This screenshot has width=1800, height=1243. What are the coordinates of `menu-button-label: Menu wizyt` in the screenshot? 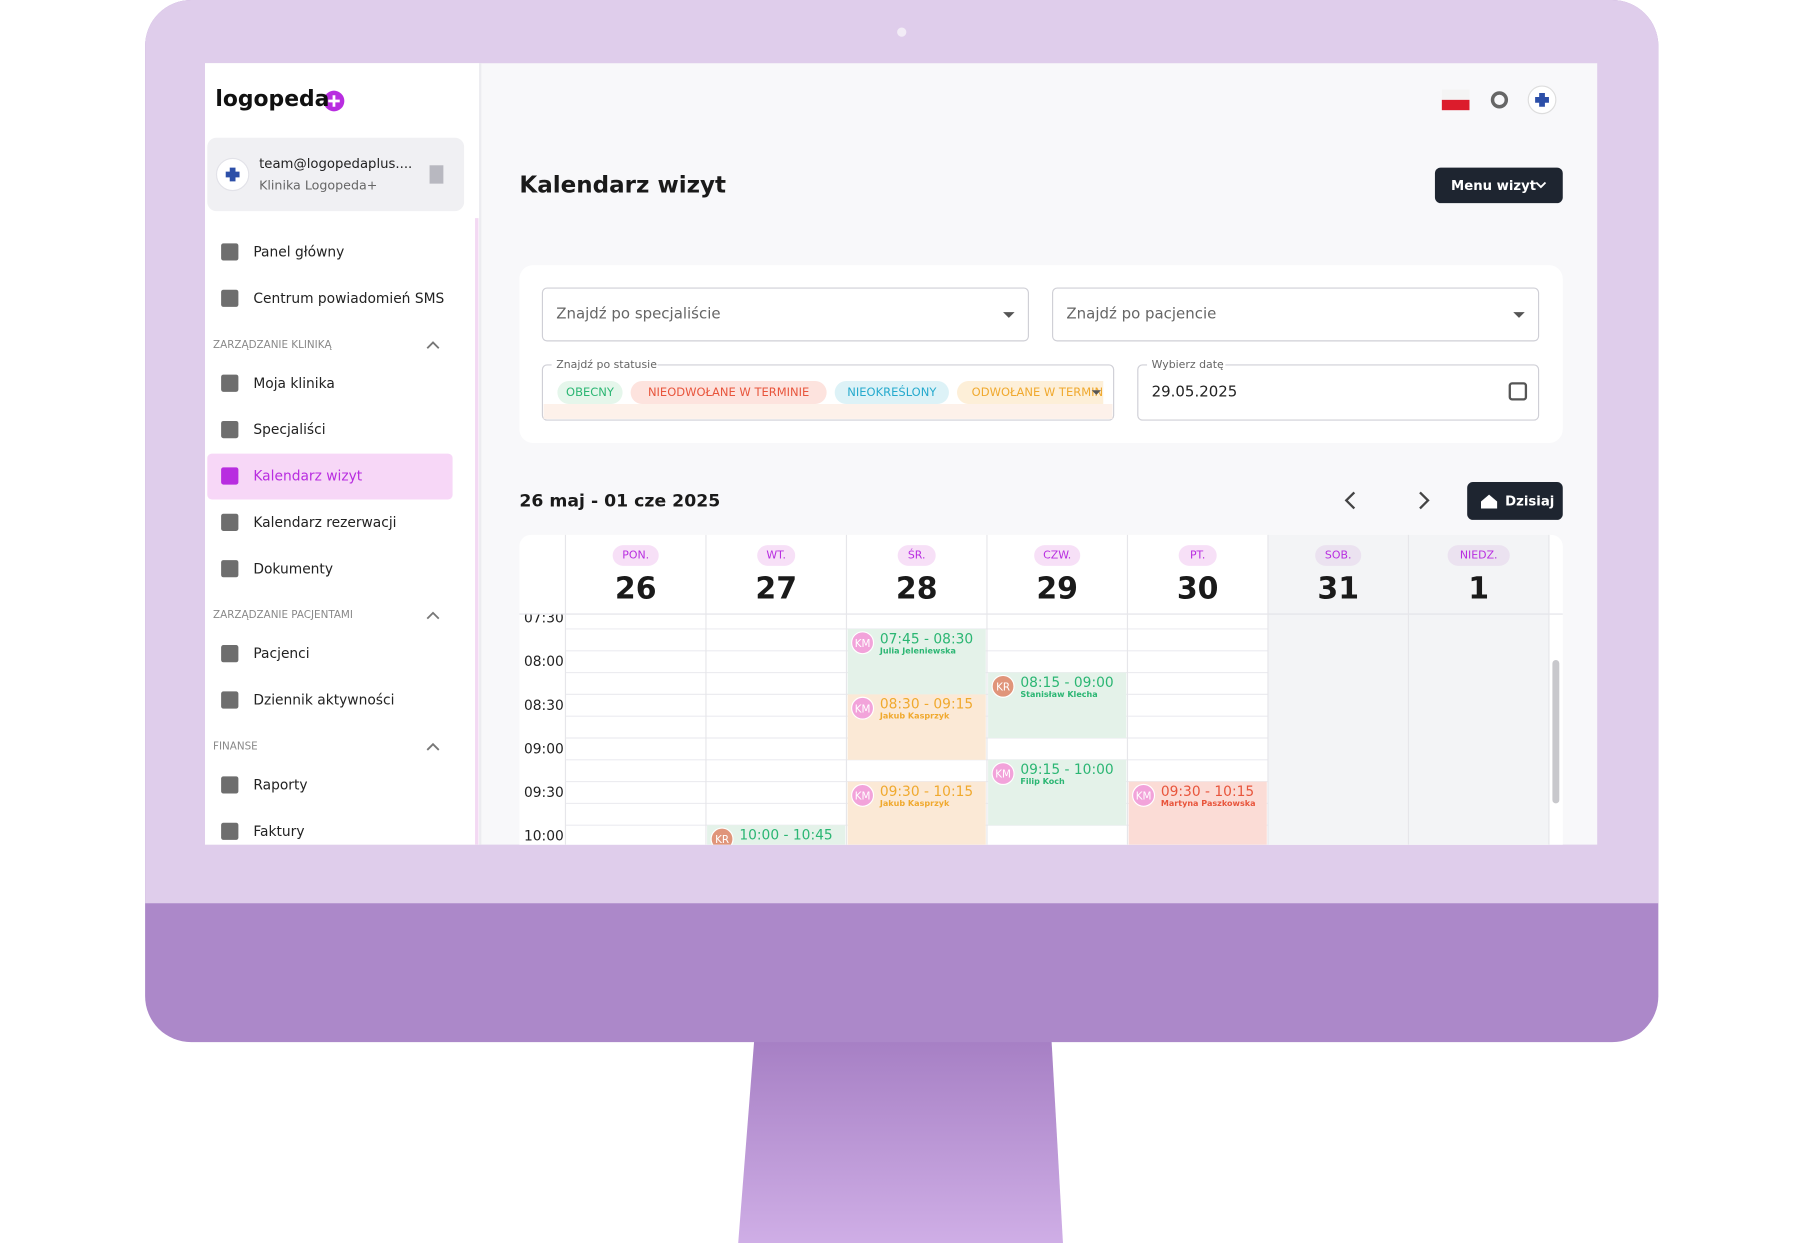 It's located at (1494, 186).